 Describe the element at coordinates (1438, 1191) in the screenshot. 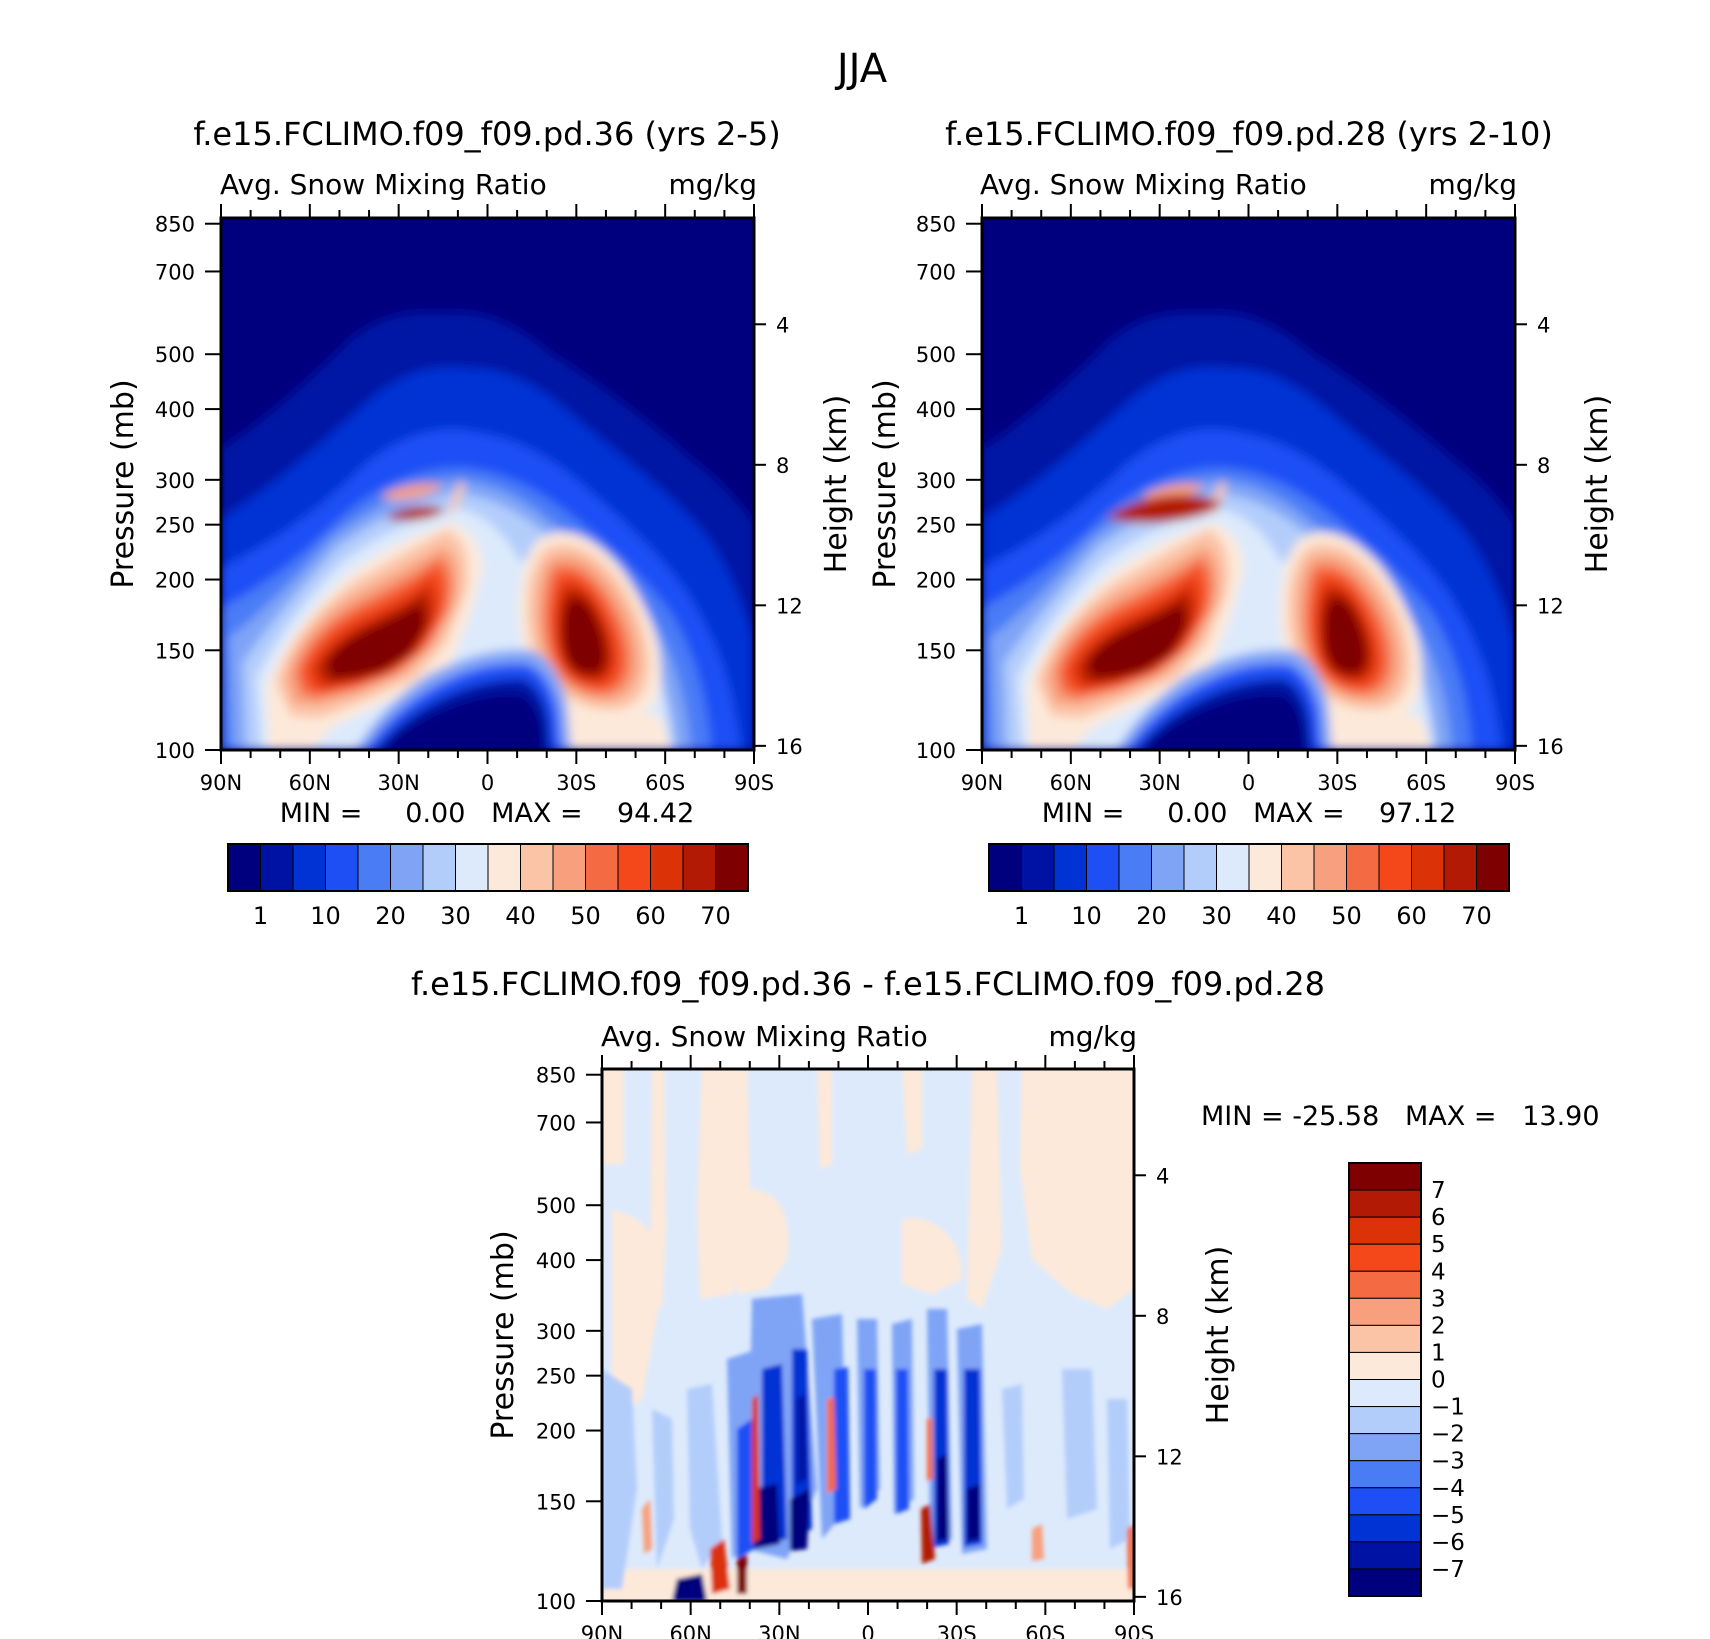

I see `colorbar-label: 7` at that location.